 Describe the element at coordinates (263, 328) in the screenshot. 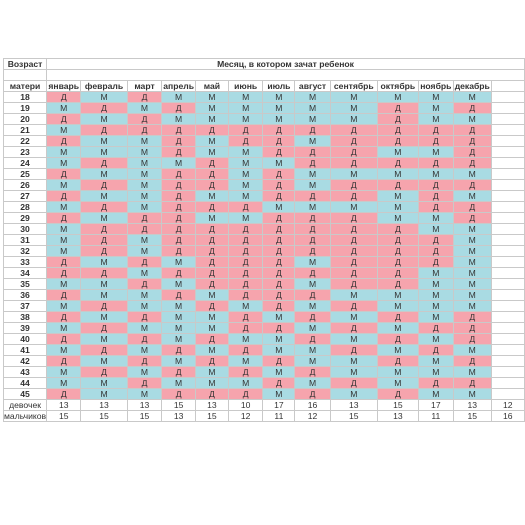

I see `table-row: 39 М Д М М М Д Д М Д М Д Д` at that location.